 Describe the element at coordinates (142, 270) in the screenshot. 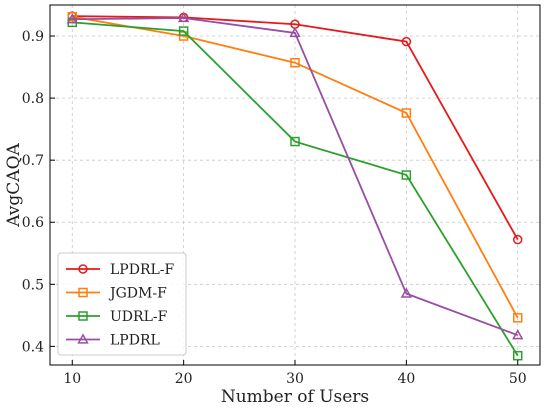

I see `legend-label: LPDRL-F` at that location.